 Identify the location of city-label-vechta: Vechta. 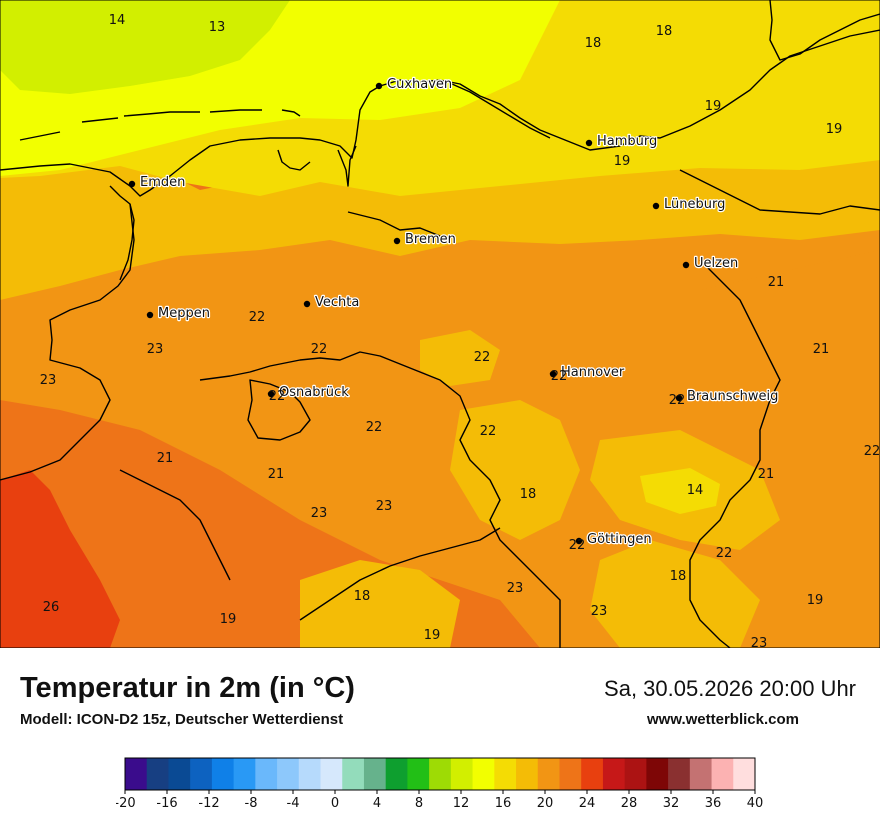
(337, 302).